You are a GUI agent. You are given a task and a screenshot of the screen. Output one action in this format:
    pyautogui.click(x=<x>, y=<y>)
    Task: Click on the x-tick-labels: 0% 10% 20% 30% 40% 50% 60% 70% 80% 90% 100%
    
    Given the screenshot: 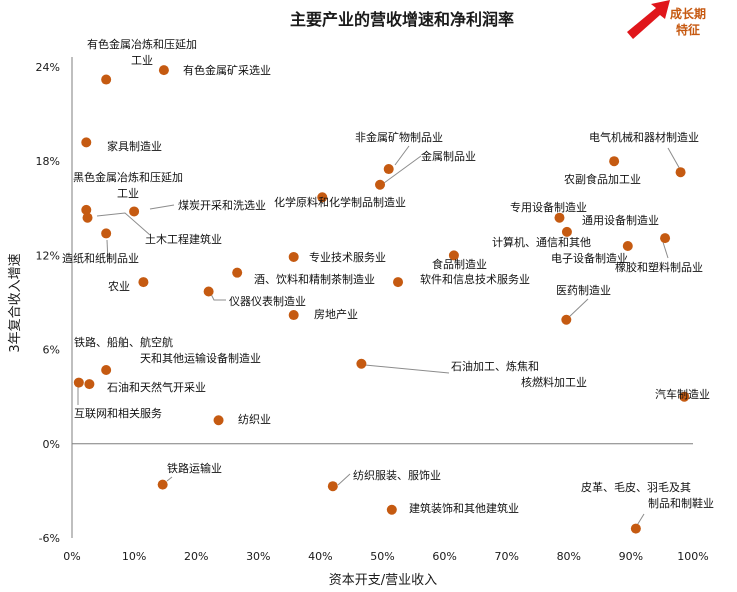 What is the action you would take?
    pyautogui.click(x=385, y=556)
    